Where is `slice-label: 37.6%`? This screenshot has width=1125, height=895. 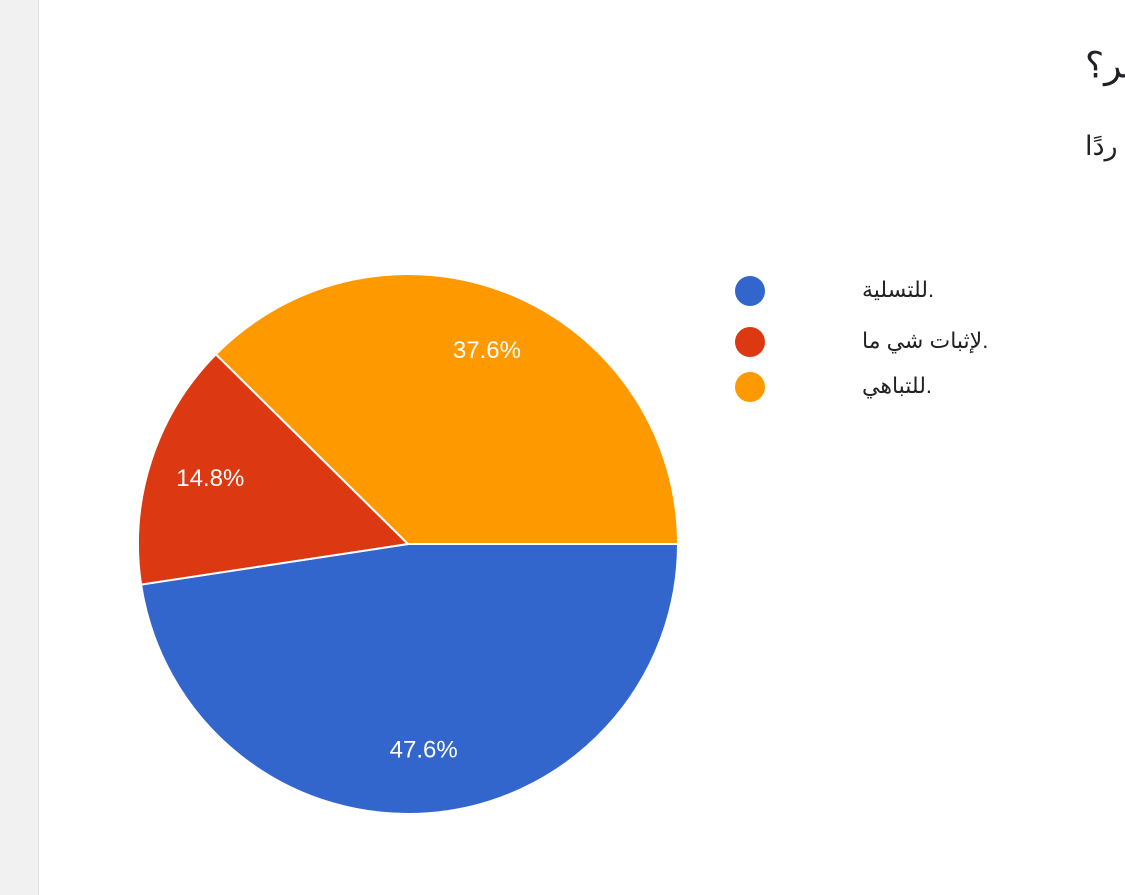
slice-label: 37.6% is located at coordinates (487, 350).